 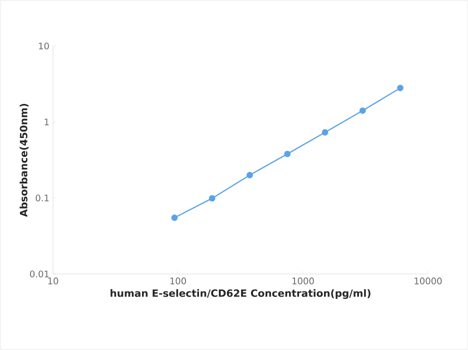 I want to click on y-axis-title: Absorbance(450nm), so click(x=24, y=160).